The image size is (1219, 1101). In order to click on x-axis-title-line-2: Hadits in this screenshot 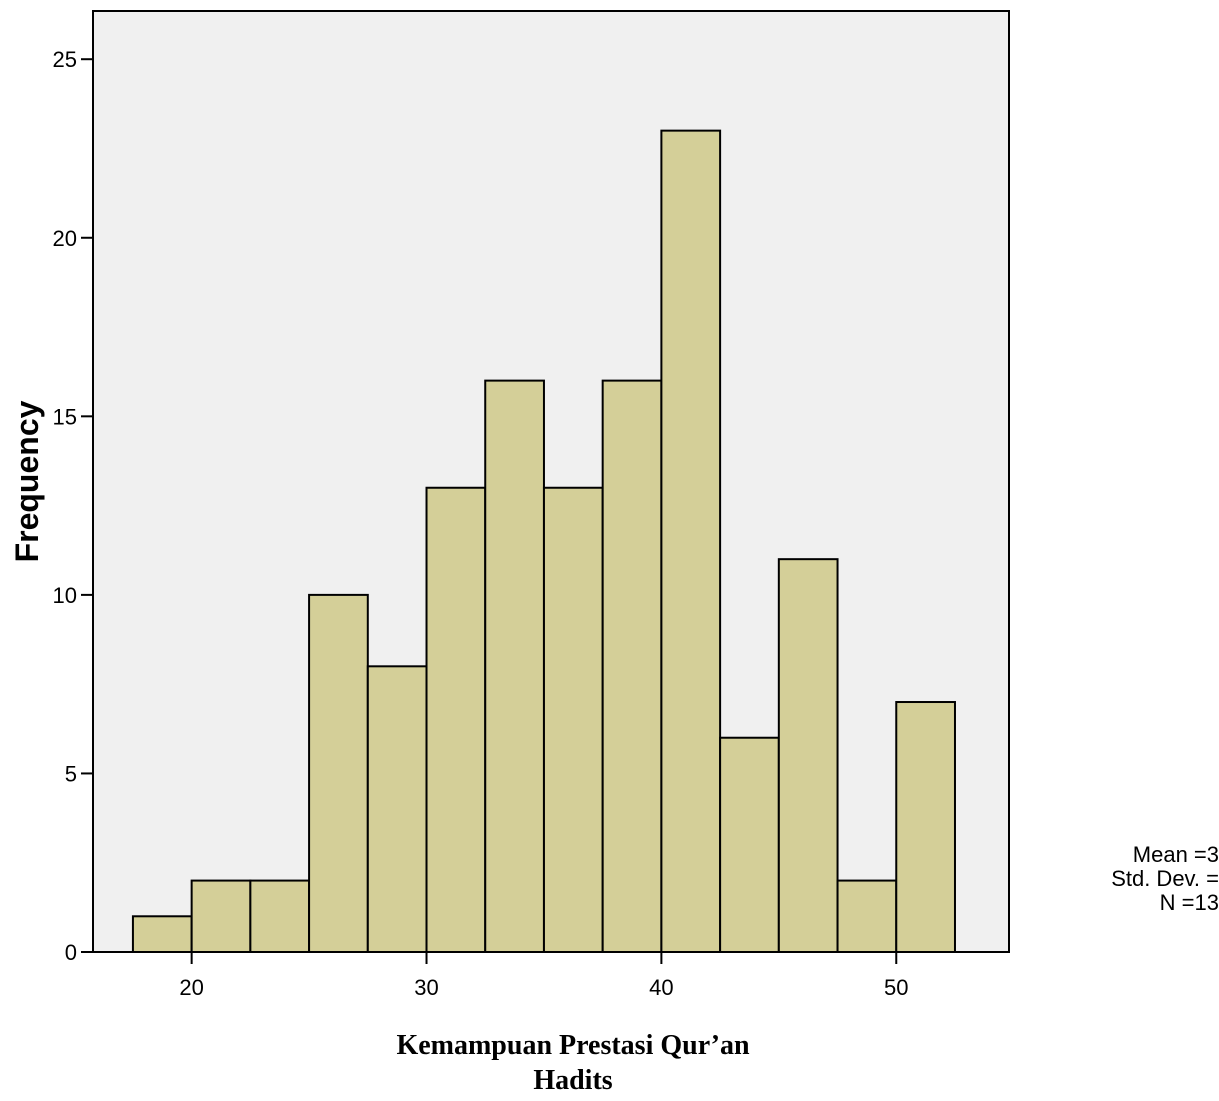, I will do `click(572, 1080)`.